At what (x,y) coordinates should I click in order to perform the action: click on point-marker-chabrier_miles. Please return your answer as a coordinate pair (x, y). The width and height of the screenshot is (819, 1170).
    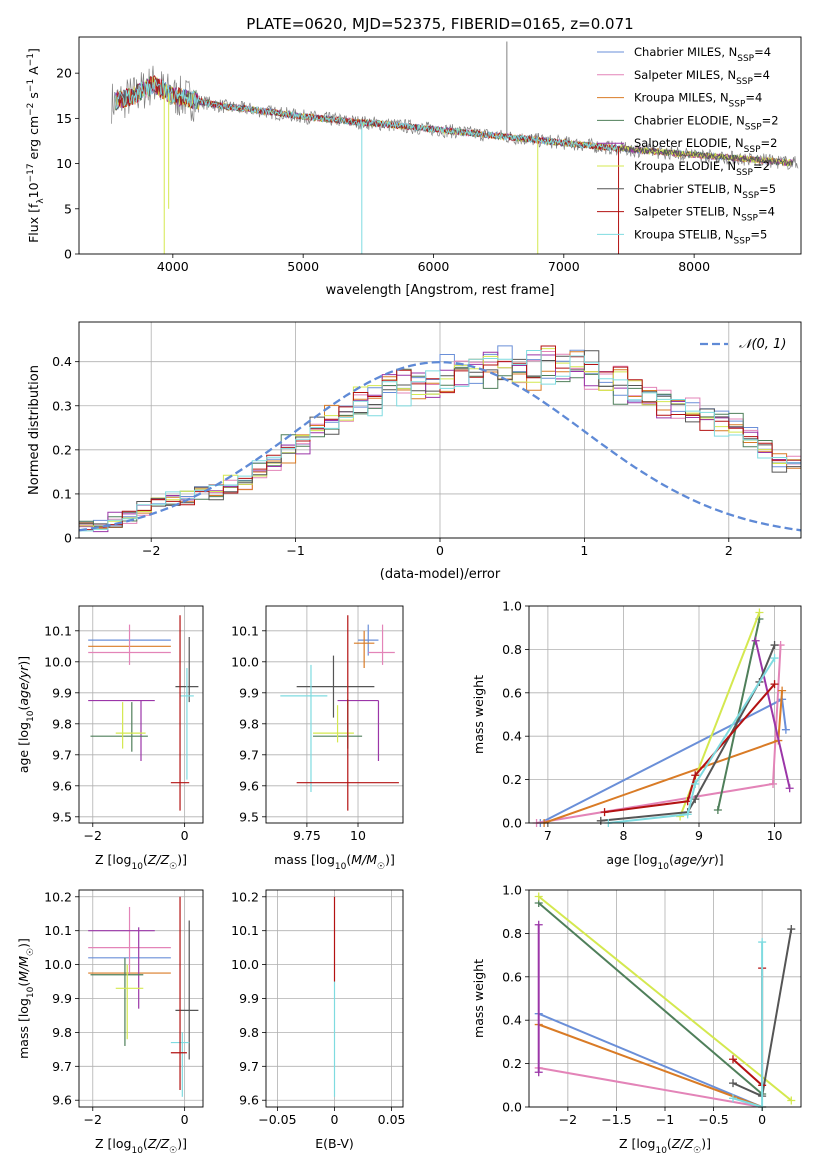
    Looking at the image, I should click on (785, 729).